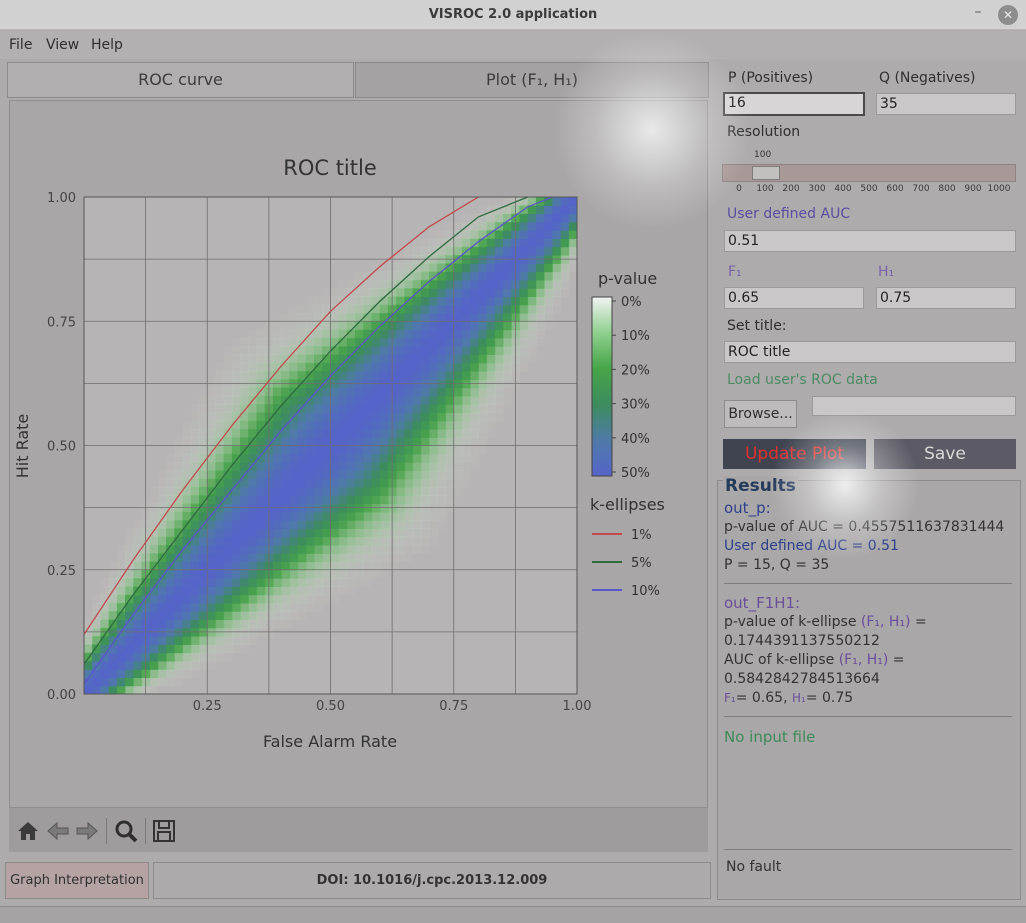 The height and width of the screenshot is (923, 1026). Describe the element at coordinates (766, 173) in the screenshot. I see `slider-handle` at that location.